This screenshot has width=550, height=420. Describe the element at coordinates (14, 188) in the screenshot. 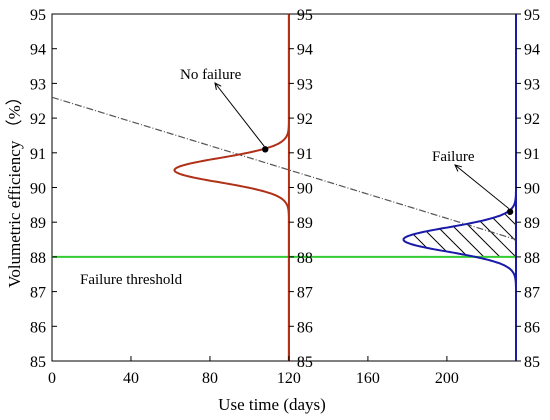

I see `y-axis-label: Volumetric efficiency （%）` at that location.